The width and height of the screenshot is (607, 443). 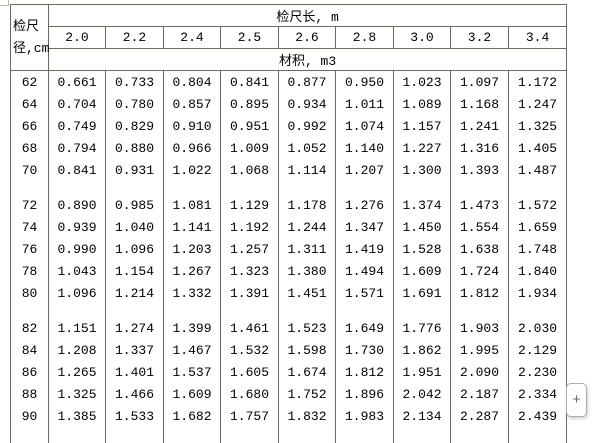 What do you see at coordinates (422, 205) in the screenshot?
I see `volume-cell: 1.374` at bounding box center [422, 205].